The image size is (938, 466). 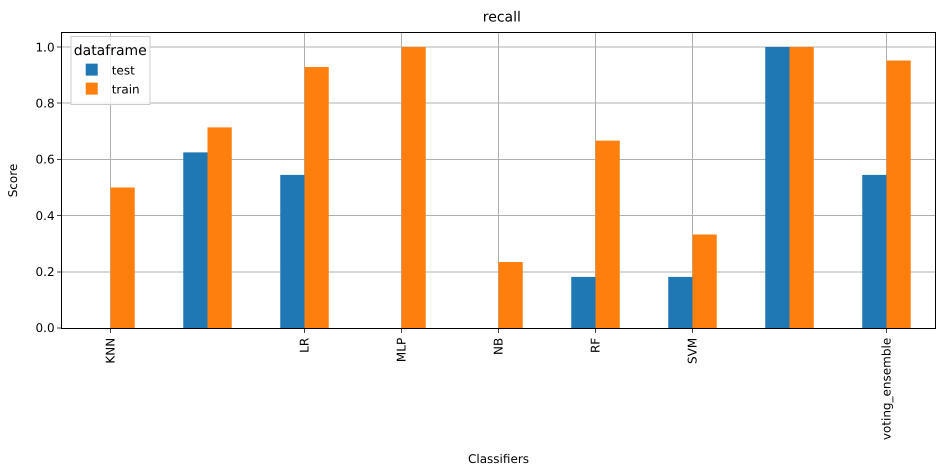 I want to click on x-tick-label: KNN, so click(x=110, y=351).